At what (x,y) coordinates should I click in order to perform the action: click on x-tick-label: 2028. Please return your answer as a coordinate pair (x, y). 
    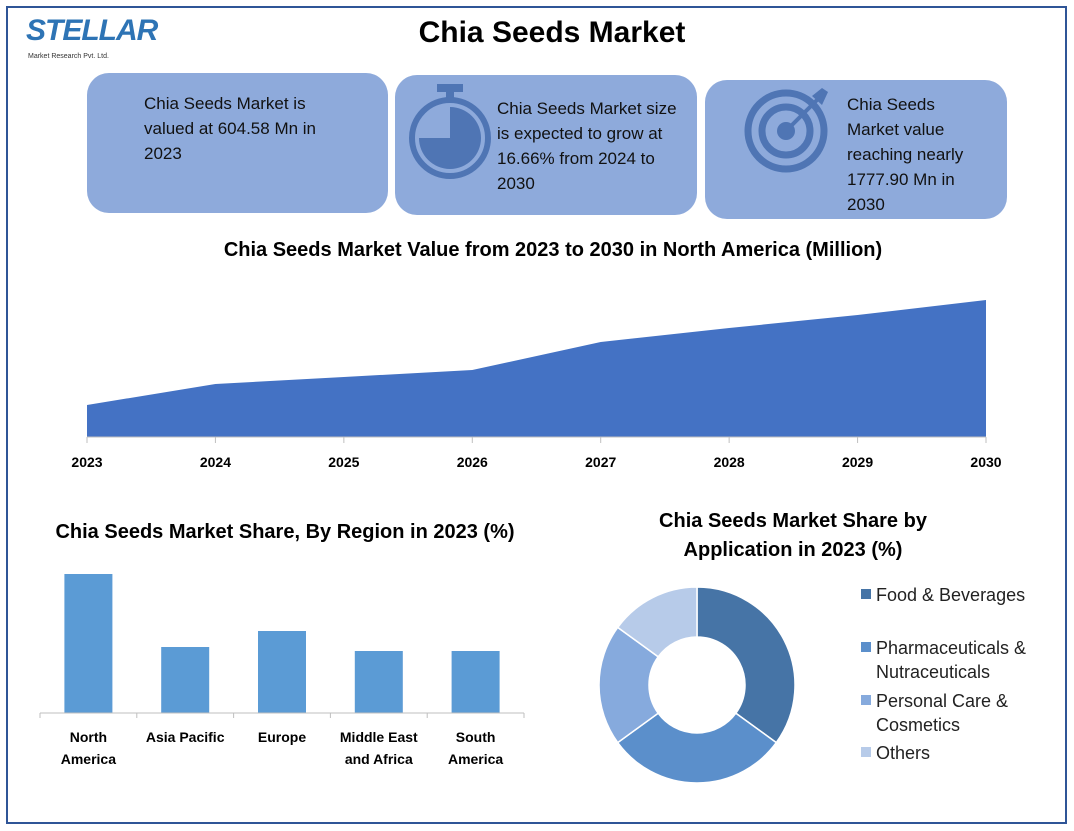
    Looking at the image, I should click on (729, 462).